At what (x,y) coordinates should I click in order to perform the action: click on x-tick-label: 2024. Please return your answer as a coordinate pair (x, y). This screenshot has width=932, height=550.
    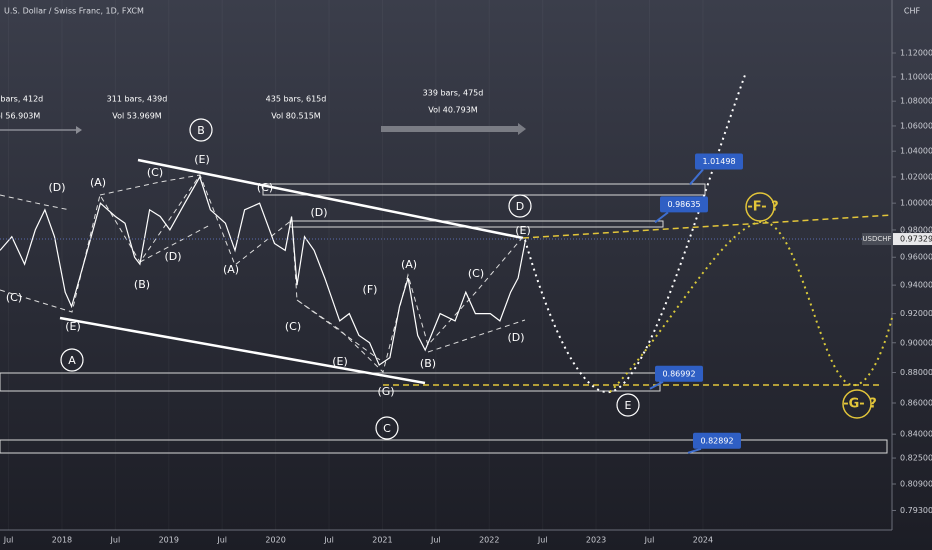
    Looking at the image, I should click on (703, 540).